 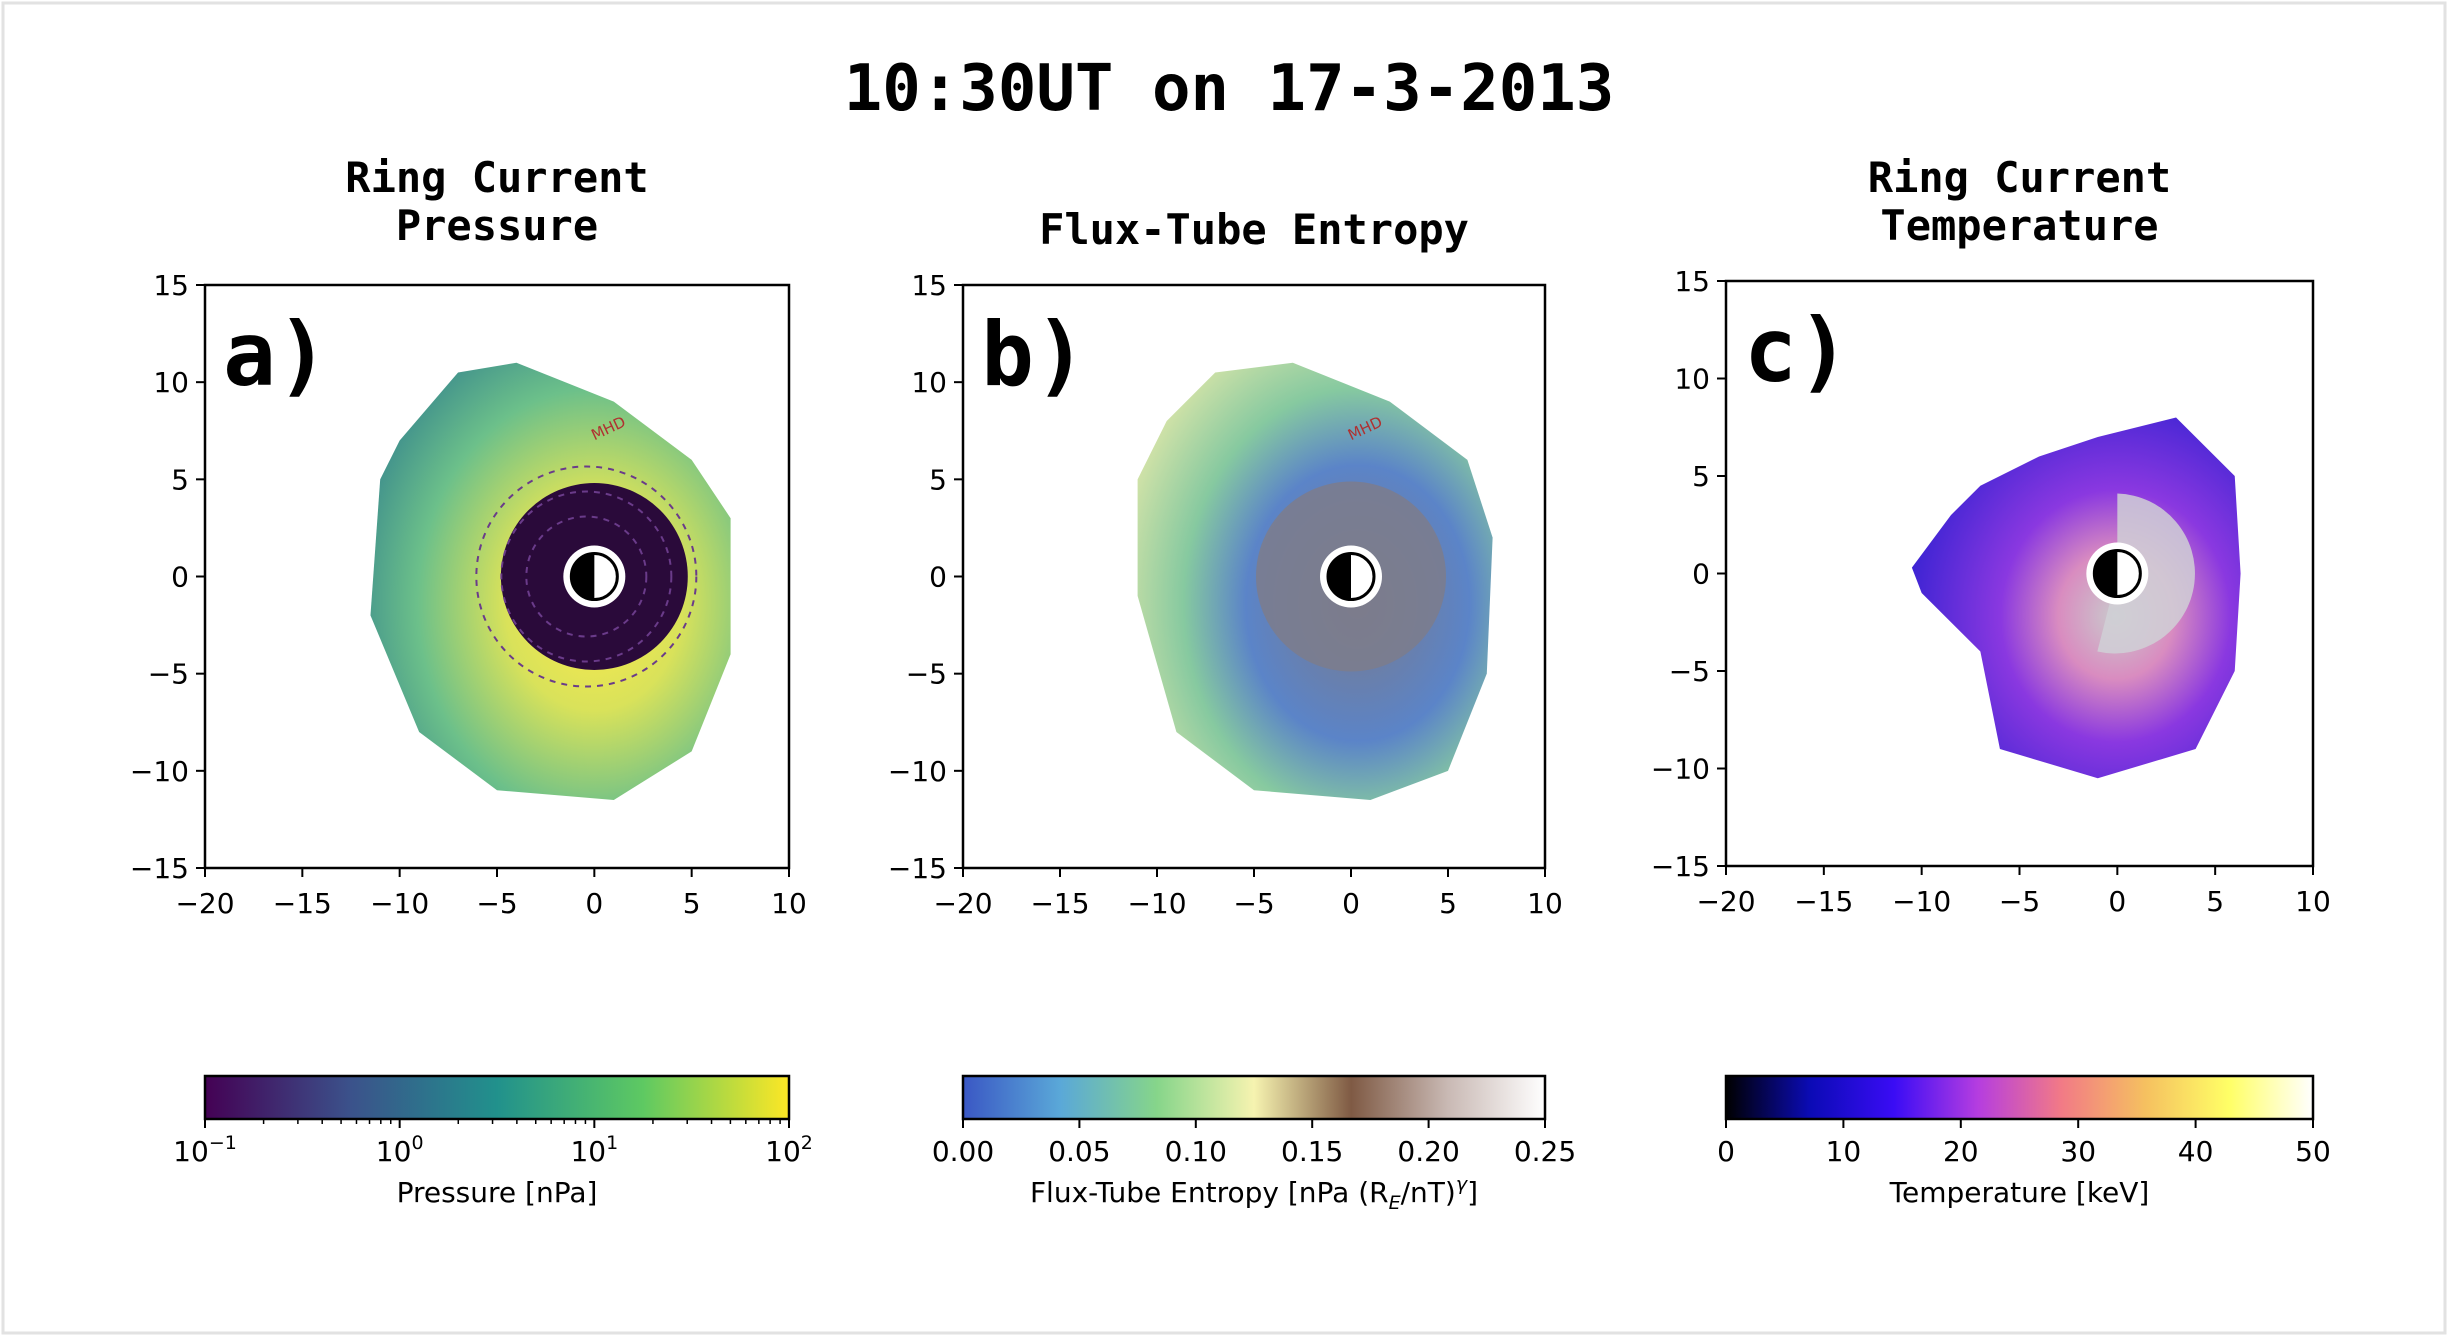 I want to click on panel-title-line: Pressure, so click(x=497, y=225).